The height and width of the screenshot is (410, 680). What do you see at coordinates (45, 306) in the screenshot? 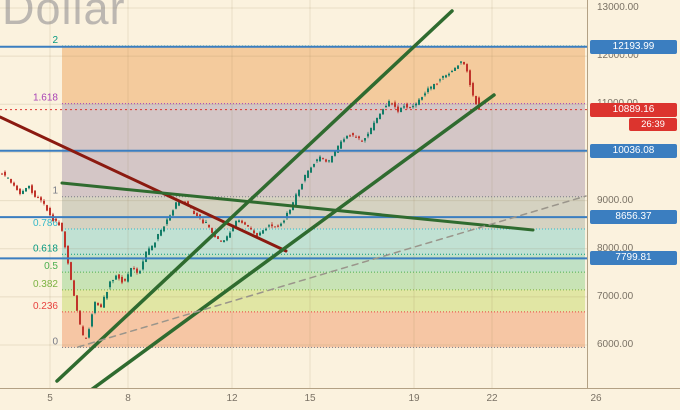
I see `fib-label: 0.236` at bounding box center [45, 306].